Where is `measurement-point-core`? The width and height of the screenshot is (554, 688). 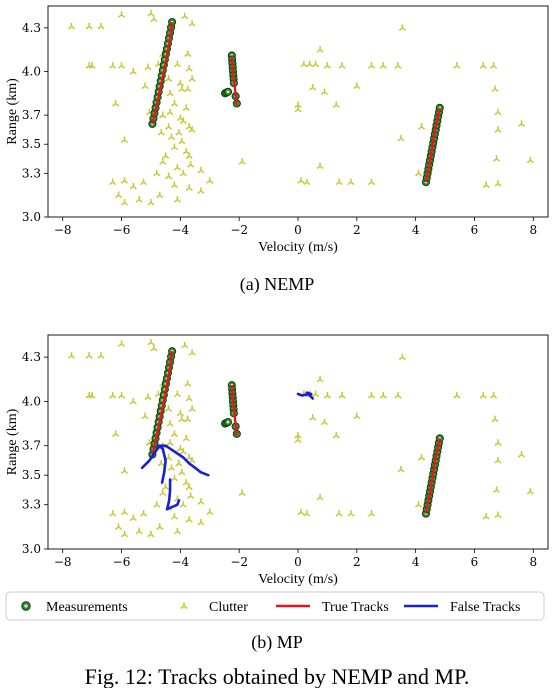
measurement-point-core is located at coordinates (228, 422).